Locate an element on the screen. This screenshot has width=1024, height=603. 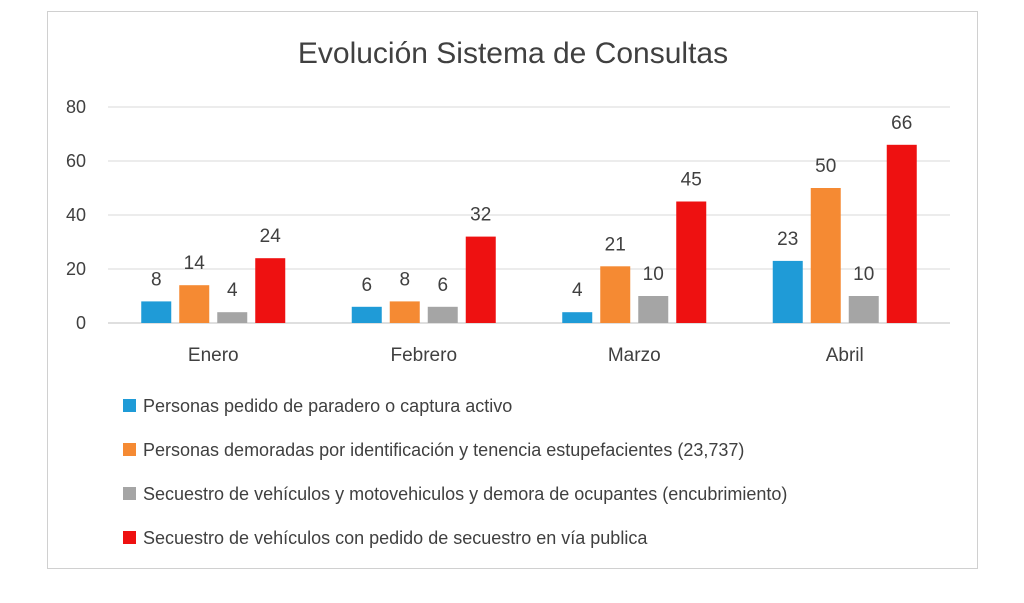
y-axis: 0 20 40 60 80 is located at coordinates (76, 215).